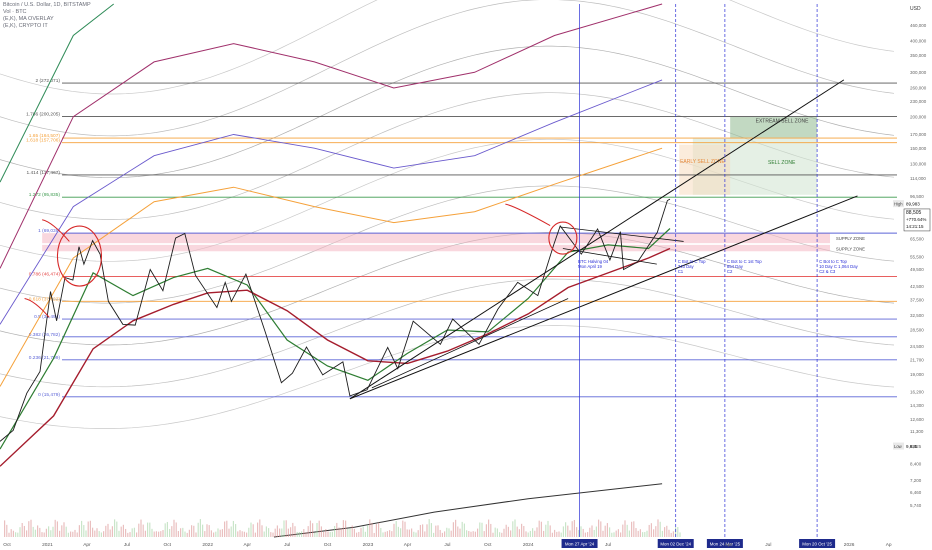  I want to click on date-badge-label: Mon 02 Dec '24, so click(675, 544).